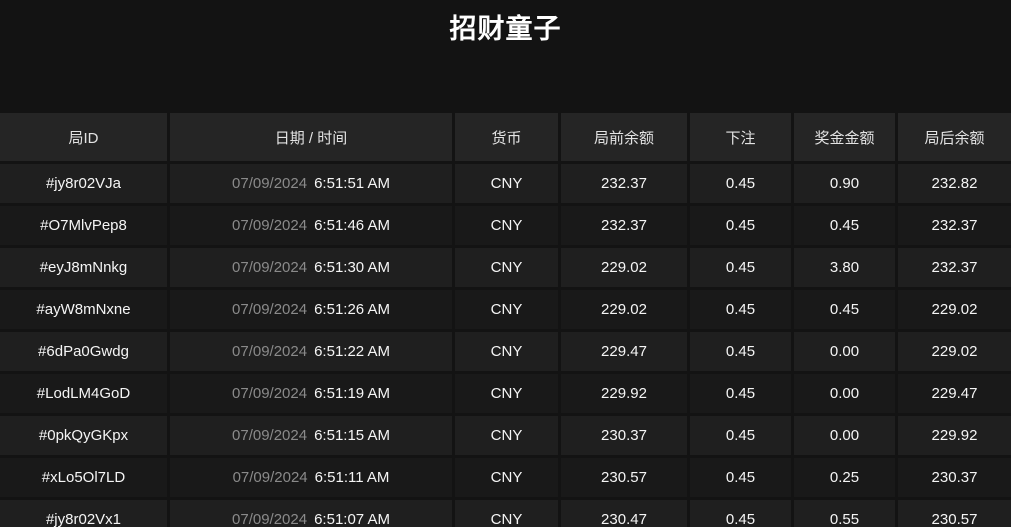 Image resolution: width=1011 pixels, height=527 pixels. I want to click on time-text: 6:51:19 AM, so click(352, 393).